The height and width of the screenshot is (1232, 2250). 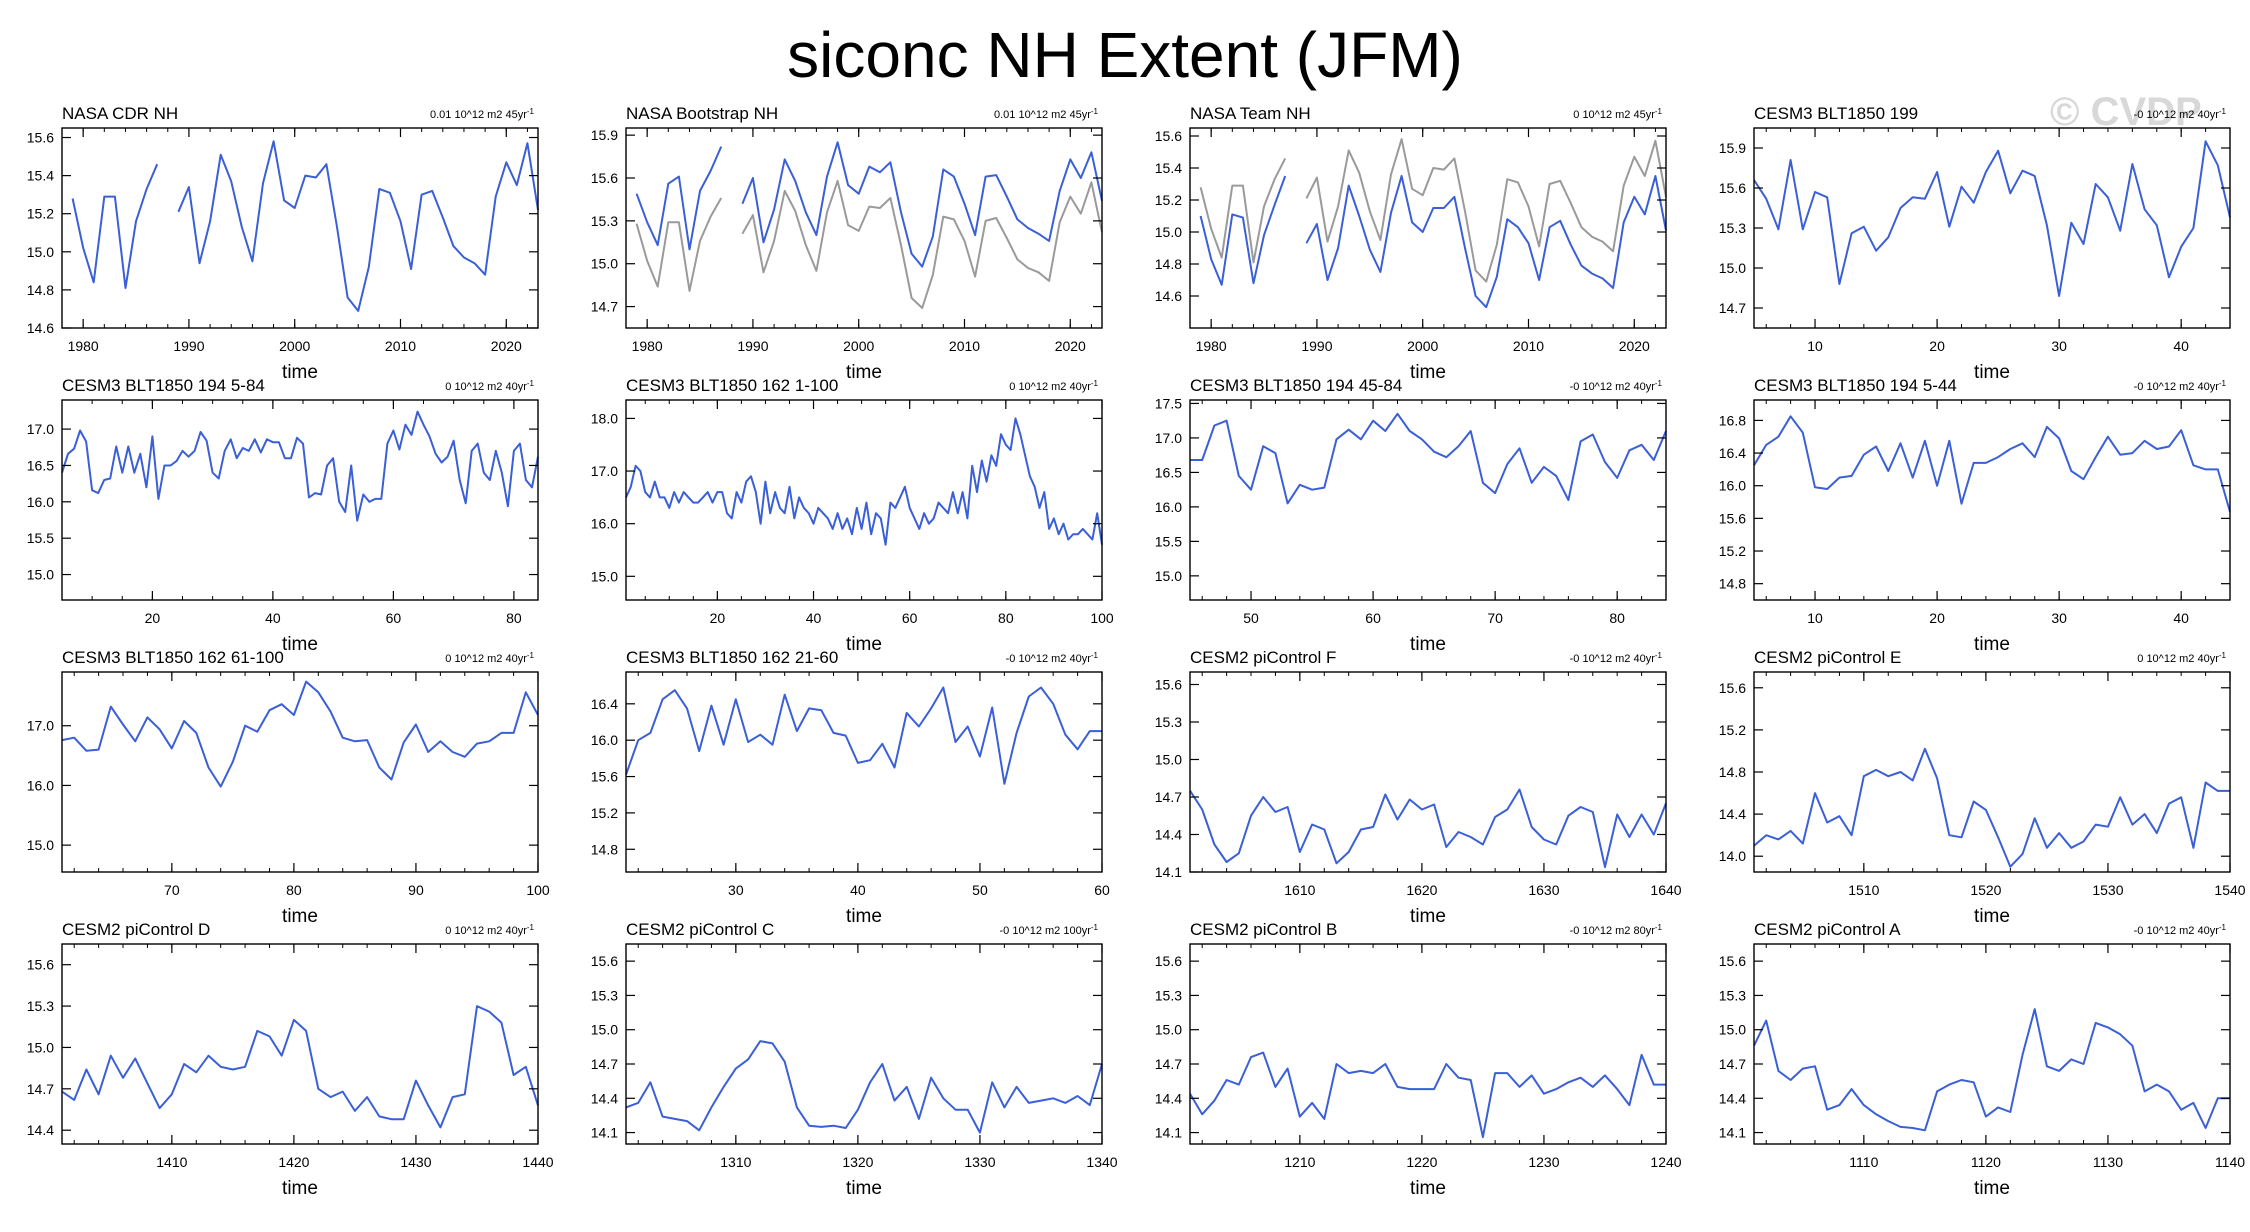 What do you see at coordinates (40, 726) in the screenshot?
I see `y-tick-label: 17.0` at bounding box center [40, 726].